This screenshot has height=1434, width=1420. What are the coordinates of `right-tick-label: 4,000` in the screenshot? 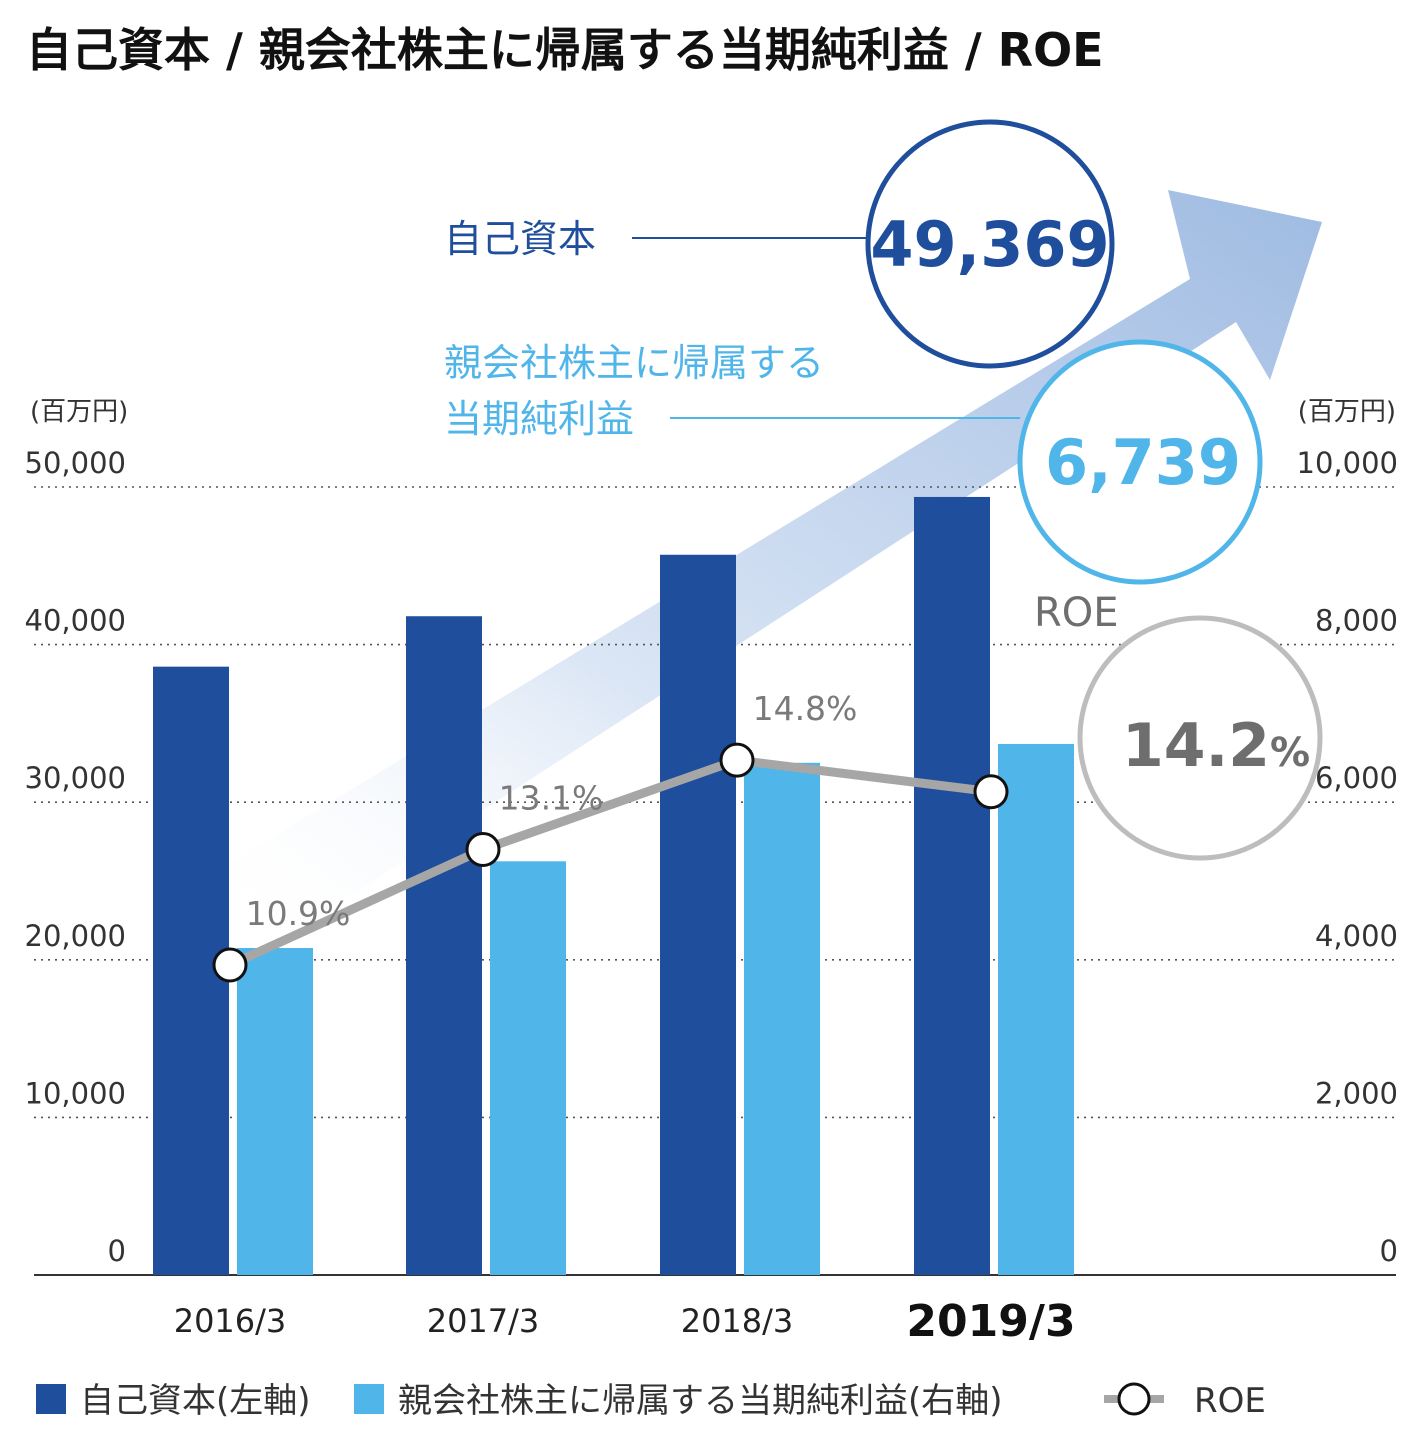 It's located at (1356, 936).